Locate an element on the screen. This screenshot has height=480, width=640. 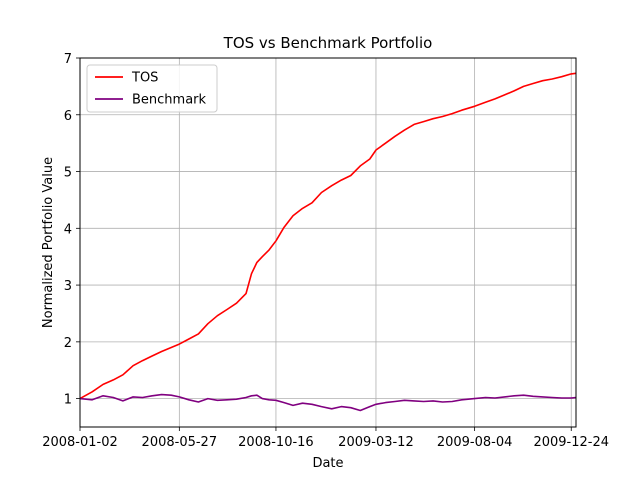
x-tick-label: 2009-12-24 is located at coordinates (571, 442).